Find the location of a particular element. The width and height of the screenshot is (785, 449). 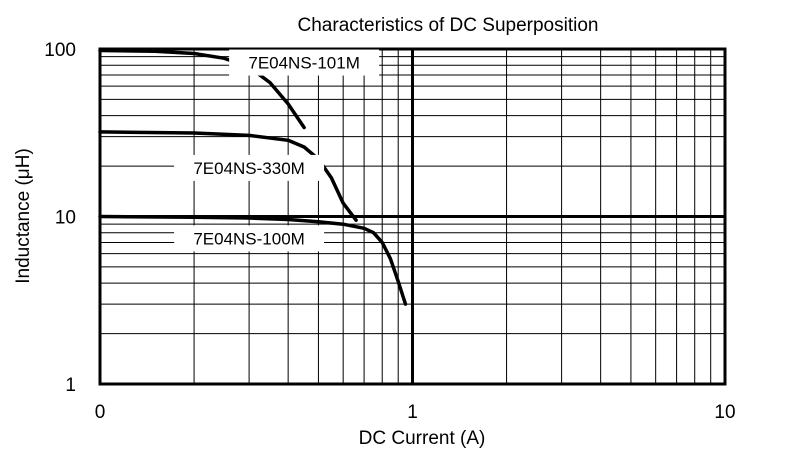

y-tick-label: 1 is located at coordinates (70, 385).